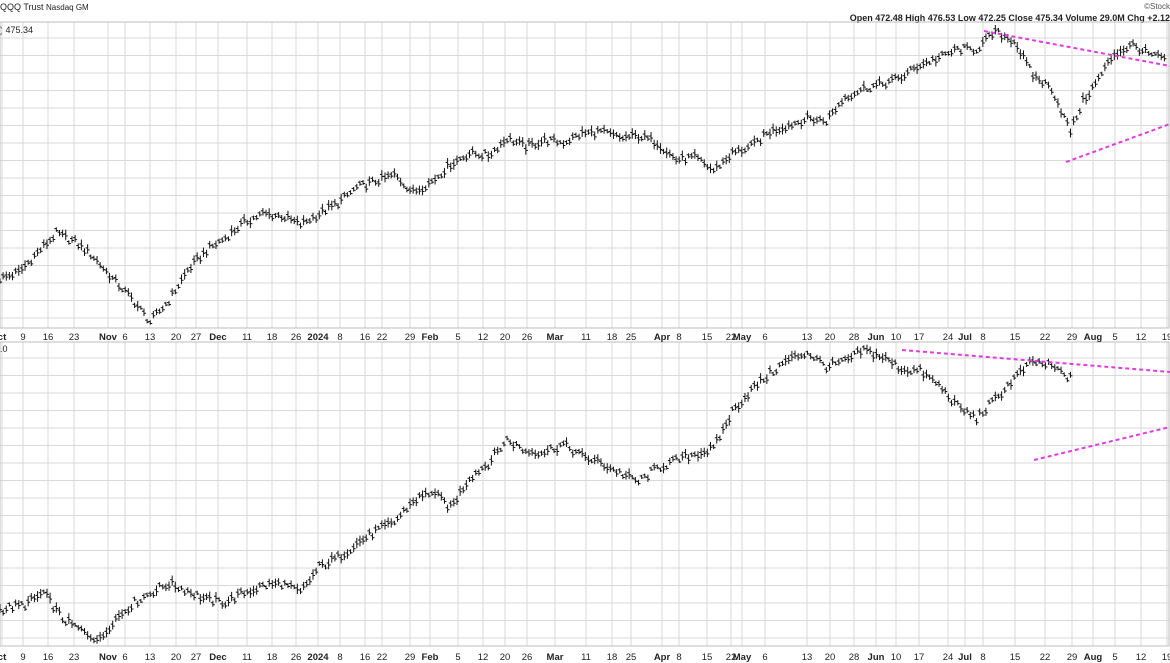 The height and width of the screenshot is (663, 1170). I want to click on x-tick-label: 25, so click(631, 337).